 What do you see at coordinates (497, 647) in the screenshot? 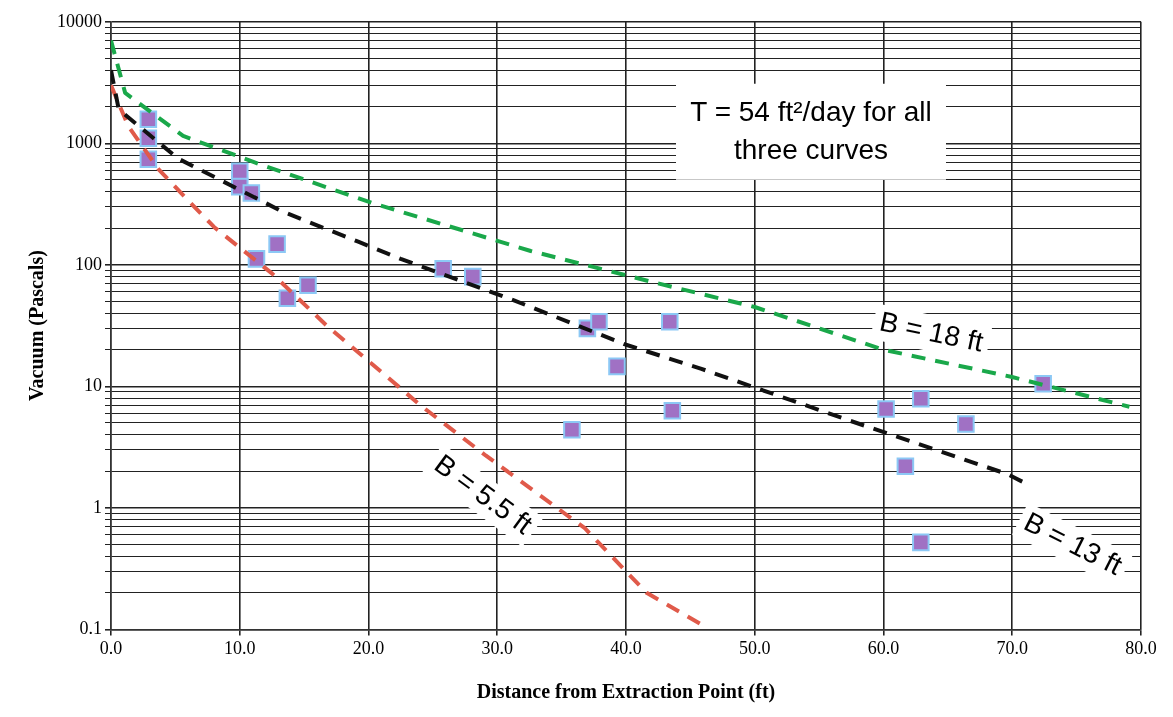
I see `x-tick-label: 30.0` at bounding box center [497, 647].